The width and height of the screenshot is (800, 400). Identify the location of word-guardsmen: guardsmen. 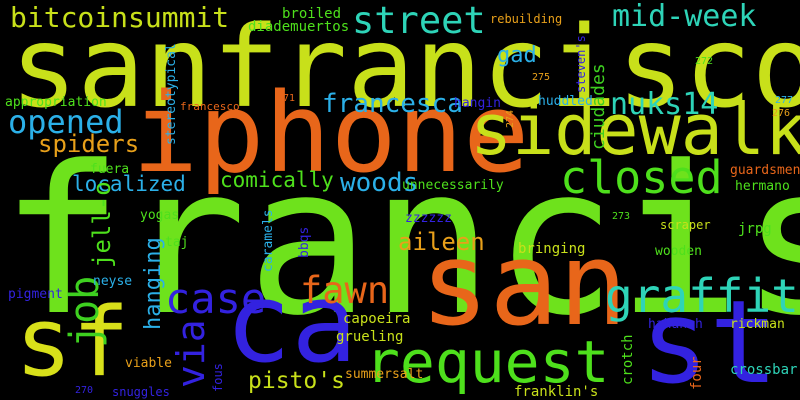
(765, 170).